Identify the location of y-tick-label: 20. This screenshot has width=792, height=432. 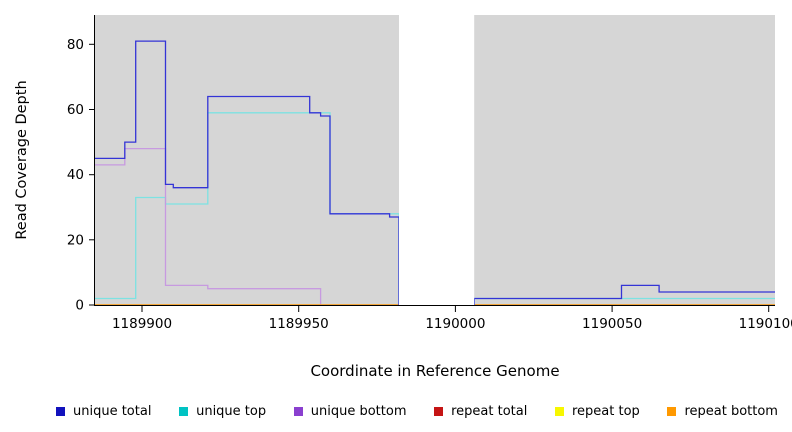
(75, 240).